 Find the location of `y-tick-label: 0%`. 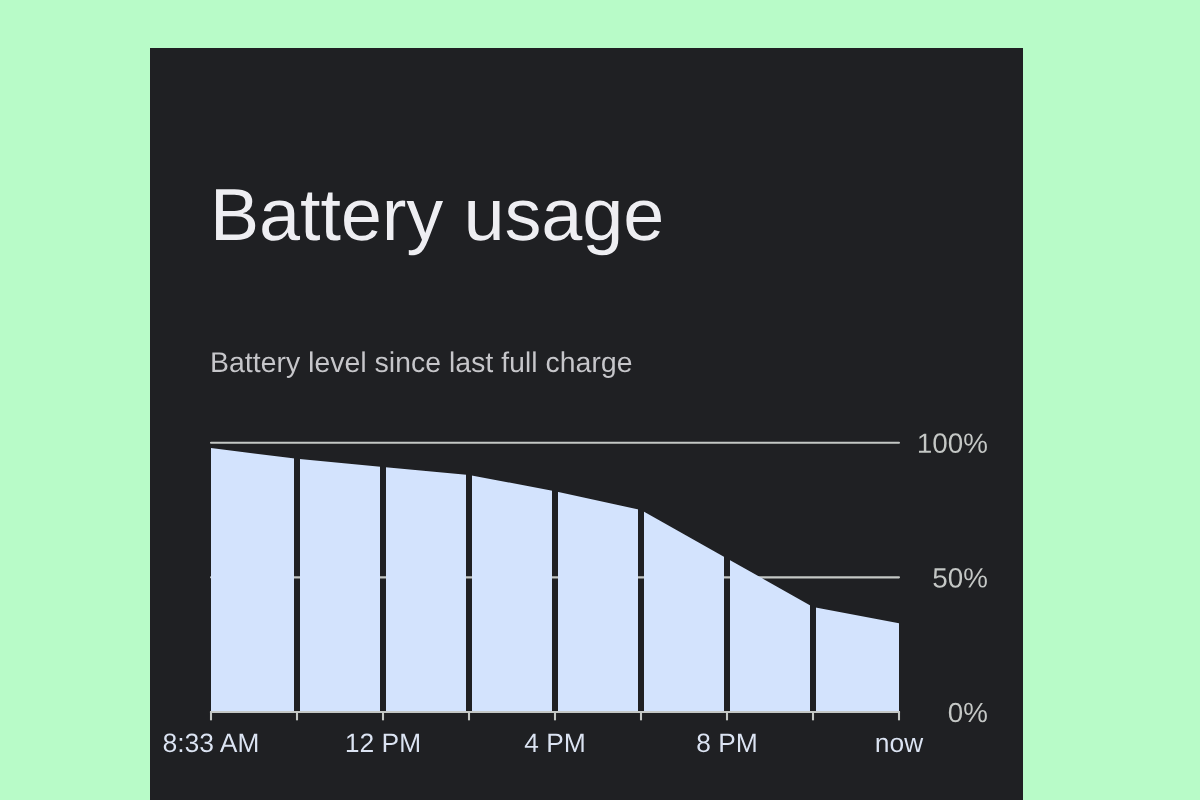

y-tick-label: 0% is located at coordinates (967, 712).